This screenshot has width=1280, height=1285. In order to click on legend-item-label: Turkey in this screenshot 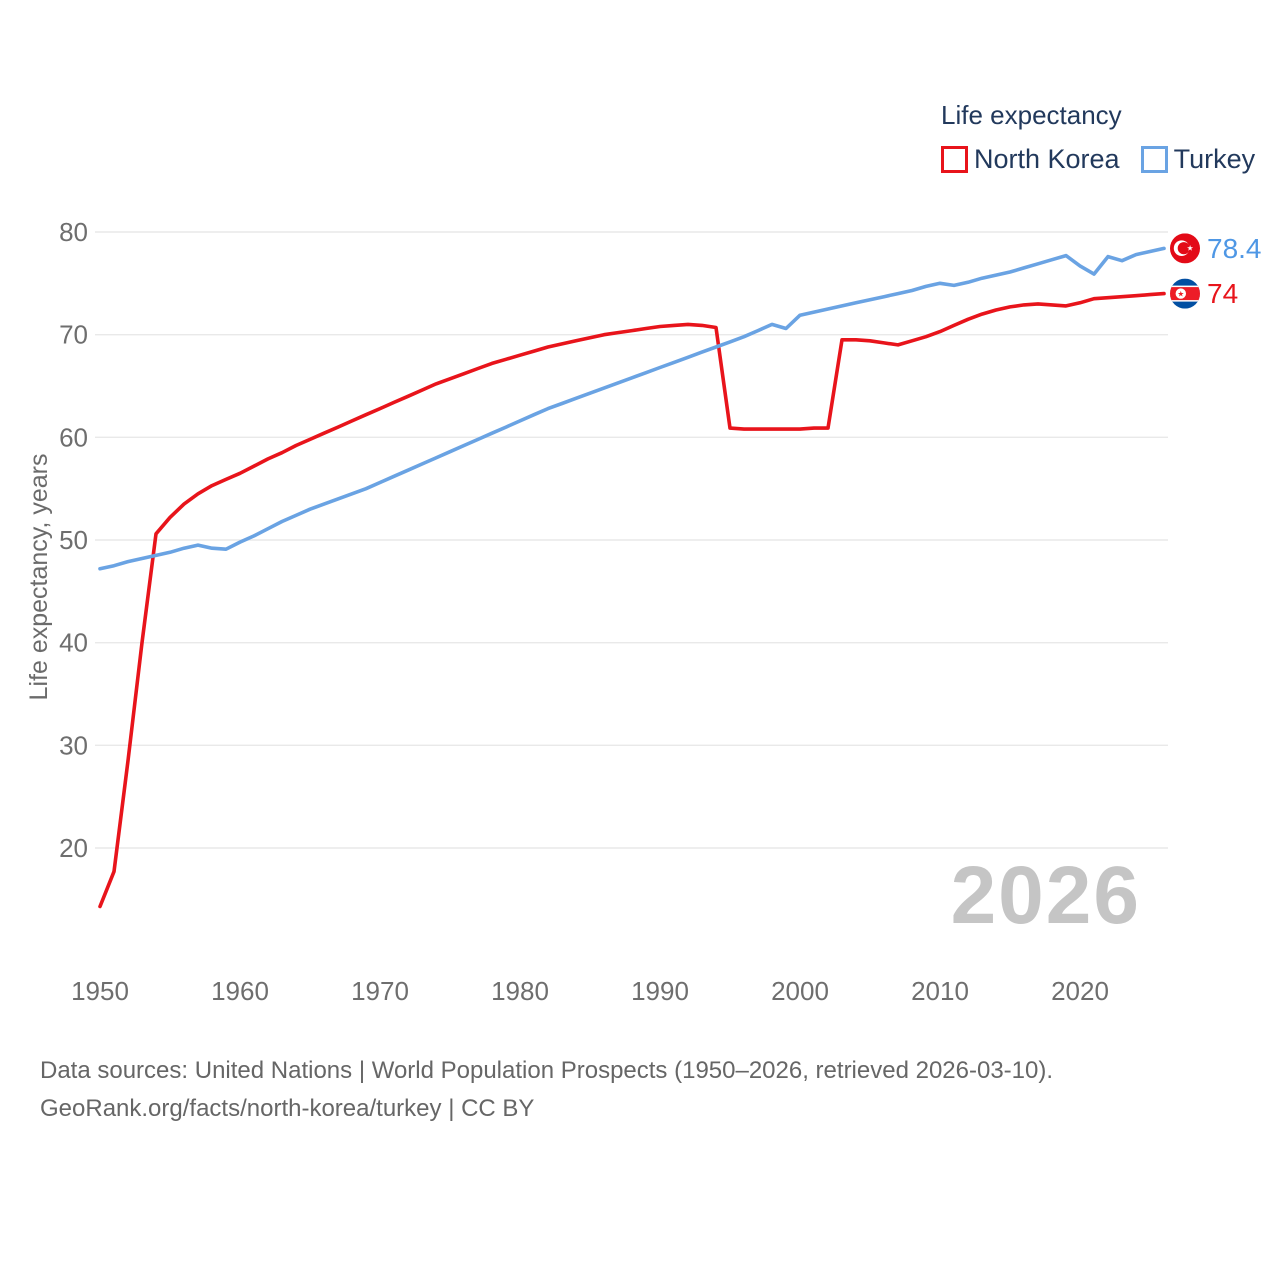, I will do `click(1214, 159)`.